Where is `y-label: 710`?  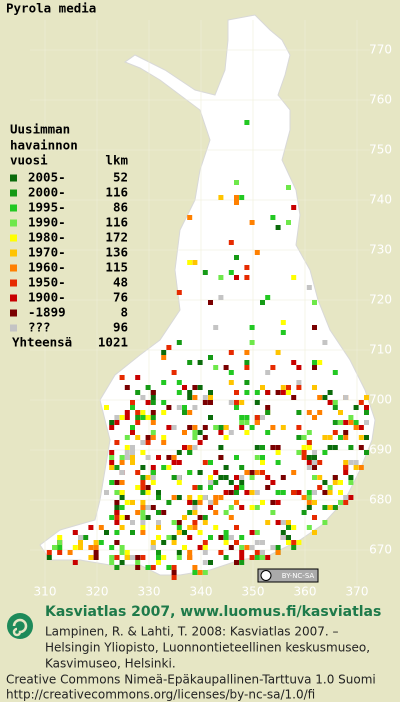 y-label: 710 is located at coordinates (380, 350).